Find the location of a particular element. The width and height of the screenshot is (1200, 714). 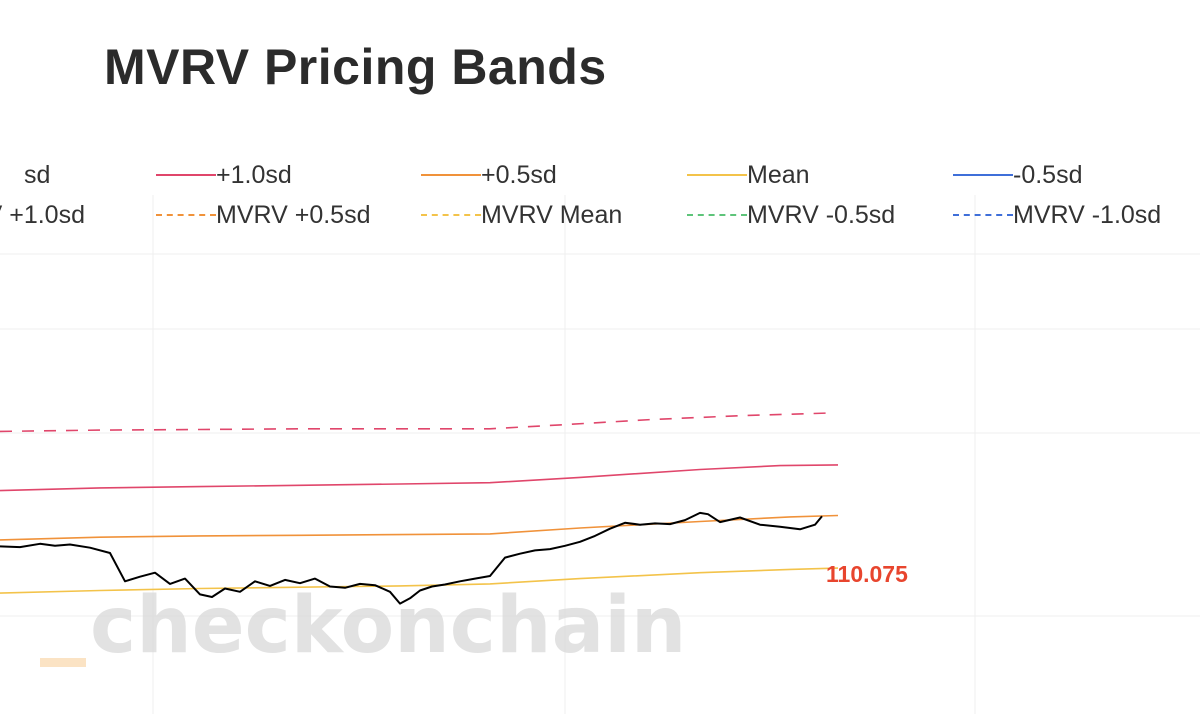

legend-item-row1-0: sd is located at coordinates (25, 175).